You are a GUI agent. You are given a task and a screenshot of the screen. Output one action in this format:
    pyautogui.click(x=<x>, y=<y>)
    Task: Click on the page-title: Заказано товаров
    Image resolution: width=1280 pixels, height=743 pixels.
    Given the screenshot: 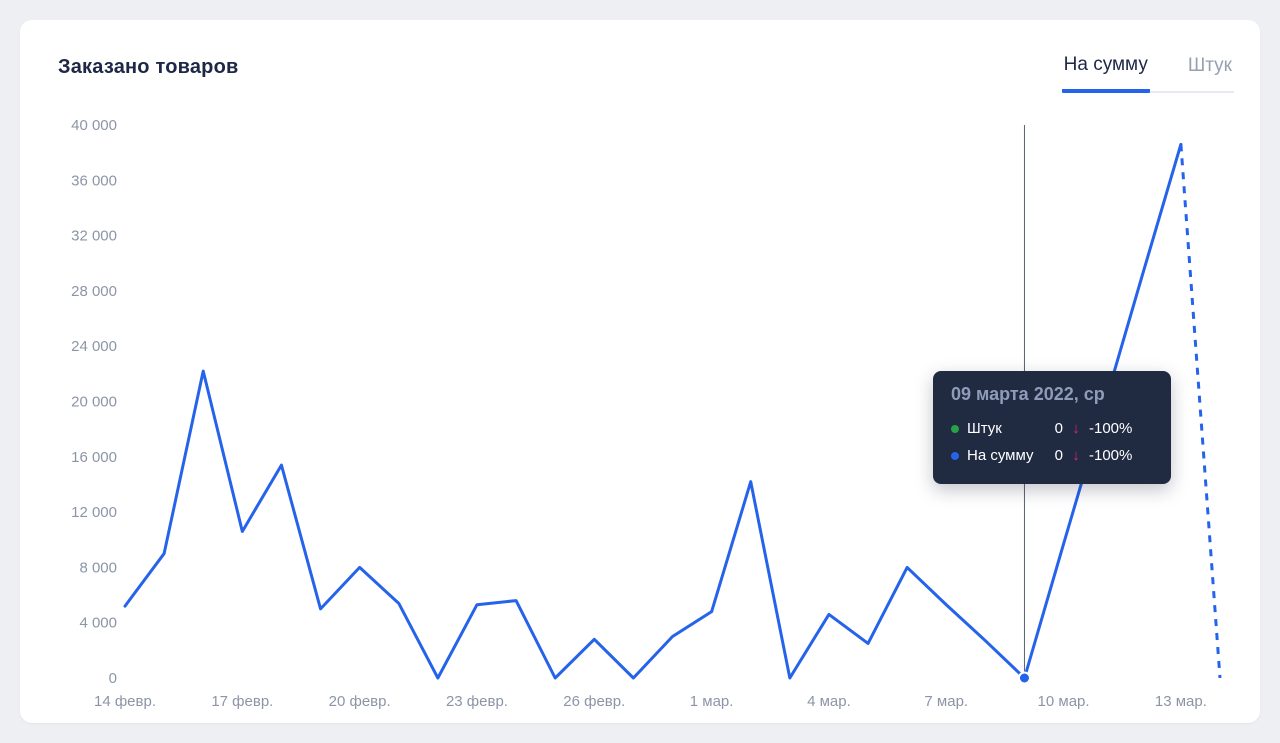 What is the action you would take?
    pyautogui.click(x=148, y=67)
    